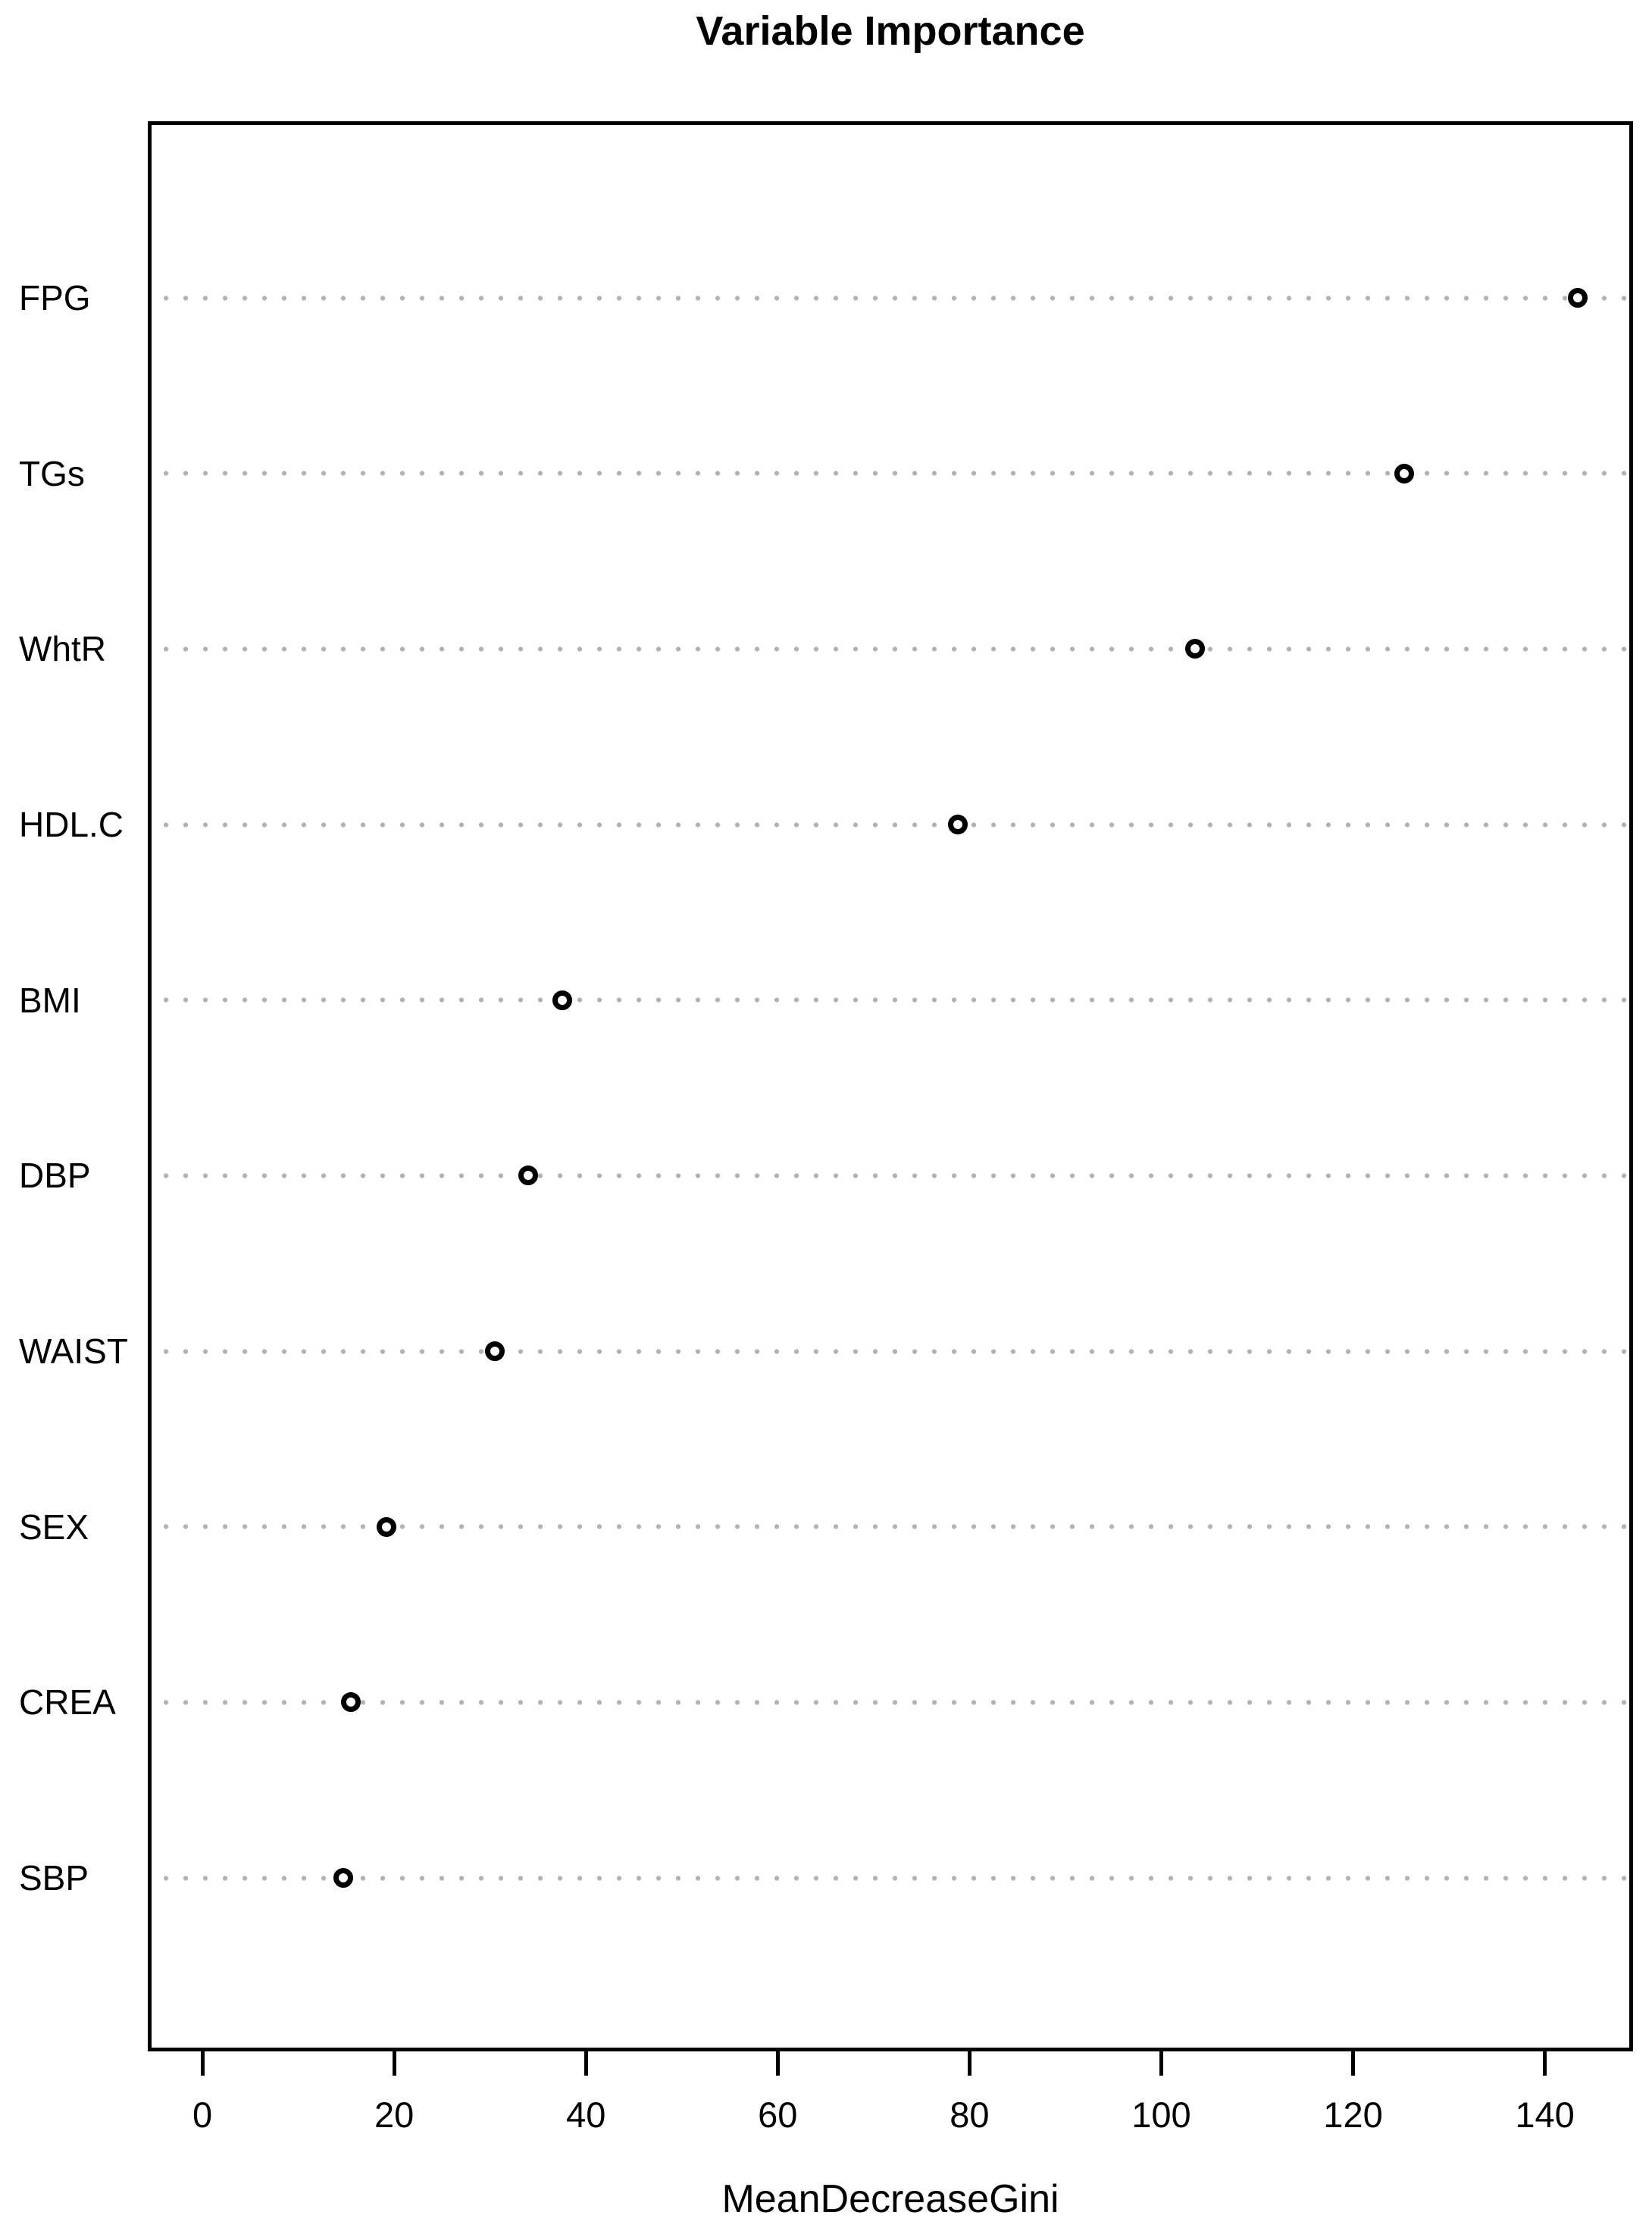 This screenshot has height=2231, width=1652. I want to click on gridline-waist, so click(890, 1351).